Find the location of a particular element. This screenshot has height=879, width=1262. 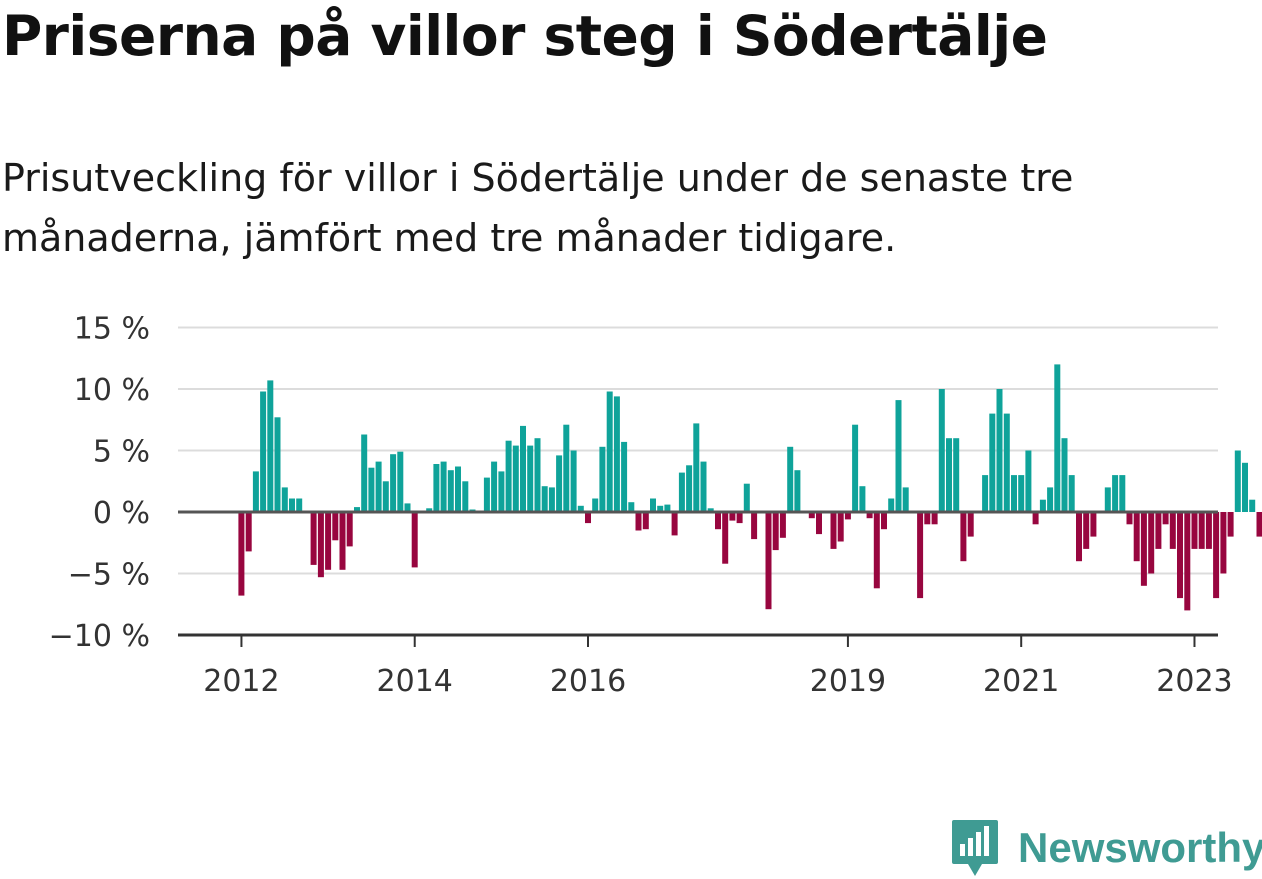

x-tick-label: 2021 is located at coordinates (1021, 681).